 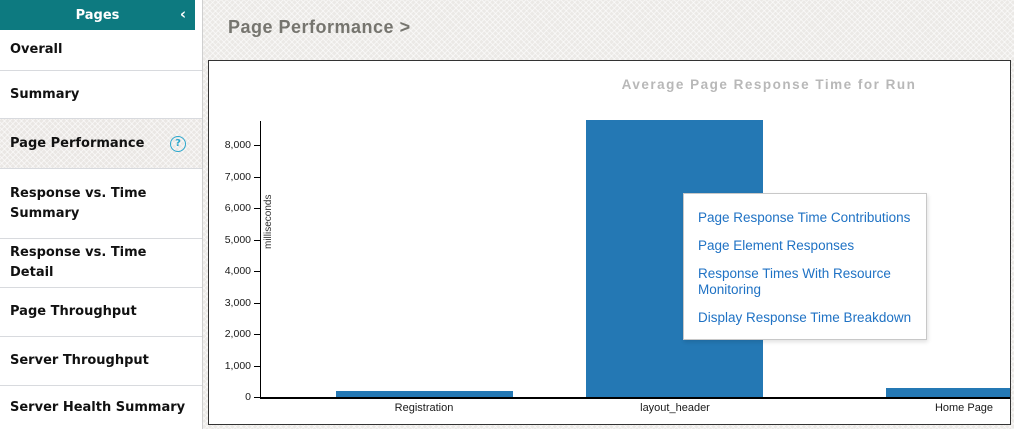 I want to click on chart-title: Average Page Response Time for Run, so click(x=769, y=84).